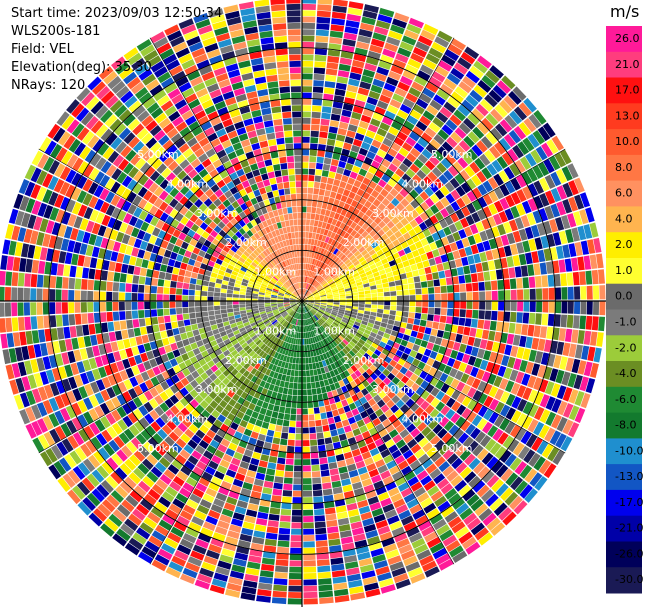  What do you see at coordinates (625, 425) in the screenshot?
I see `colorbar-tick-label: -8.0` at bounding box center [625, 425].